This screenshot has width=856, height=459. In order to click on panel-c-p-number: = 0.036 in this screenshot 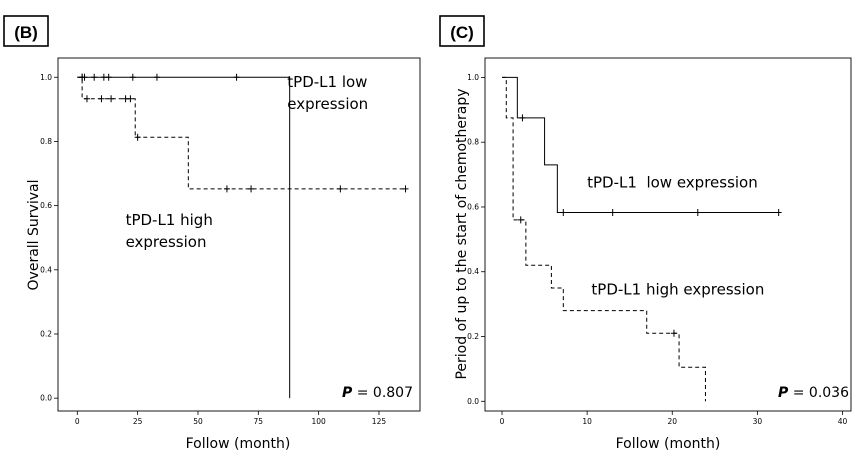, I will do `click(818, 393)`.